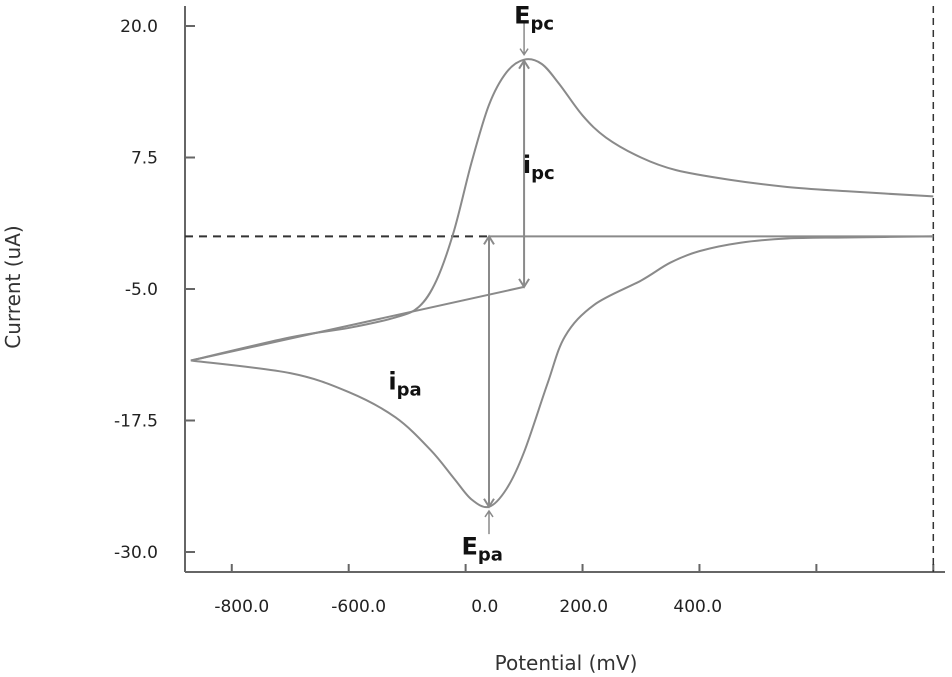 This screenshot has height=677, width=952. What do you see at coordinates (136, 553) in the screenshot?
I see `y-tick-label: -30.0` at bounding box center [136, 553].